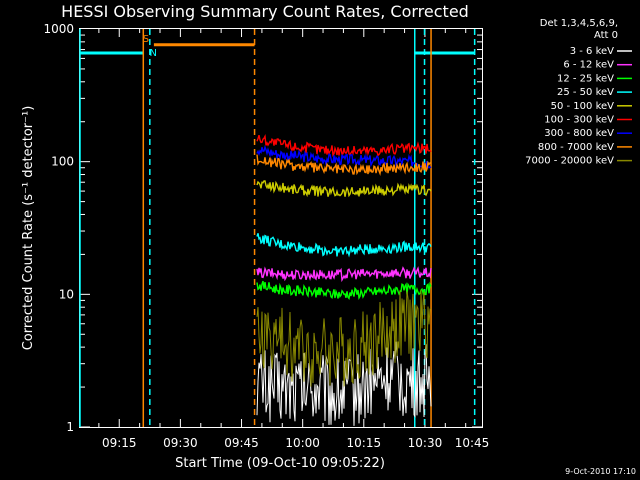 The width and height of the screenshot is (640, 480). I want to click on y-tick-label: 10, so click(66, 294).